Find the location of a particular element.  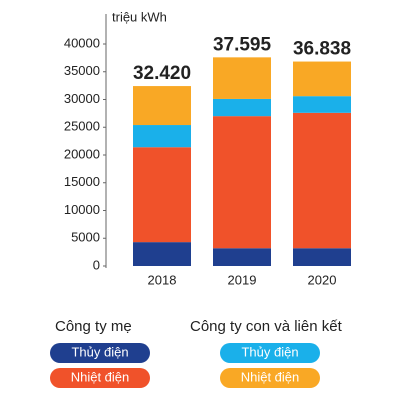

total-label: 37.595 is located at coordinates (242, 44).